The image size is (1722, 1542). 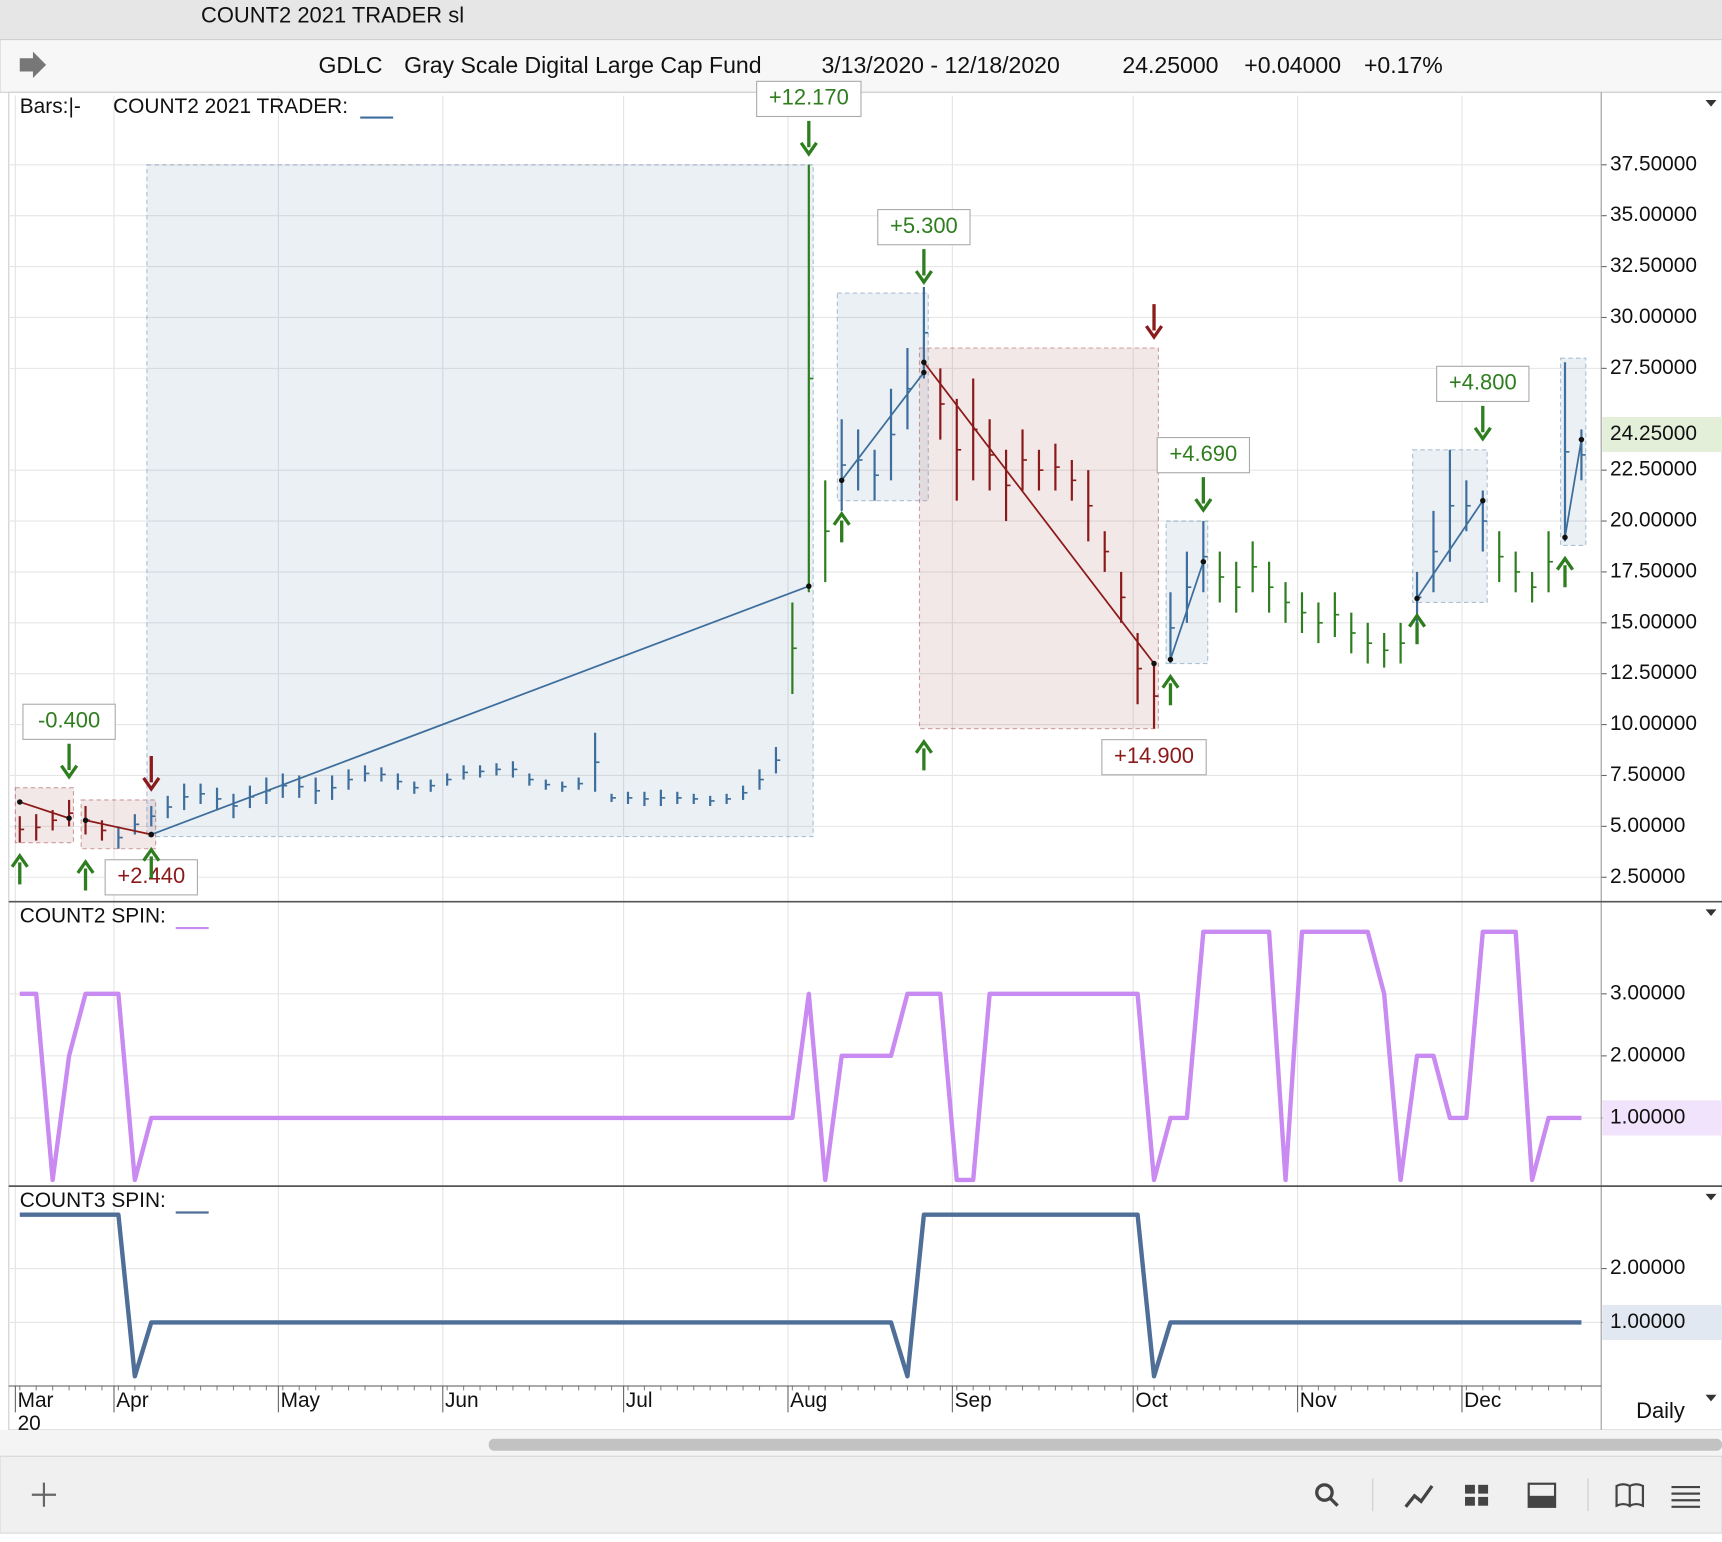 What do you see at coordinates (33, 65) in the screenshot?
I see `arrow-button` at bounding box center [33, 65].